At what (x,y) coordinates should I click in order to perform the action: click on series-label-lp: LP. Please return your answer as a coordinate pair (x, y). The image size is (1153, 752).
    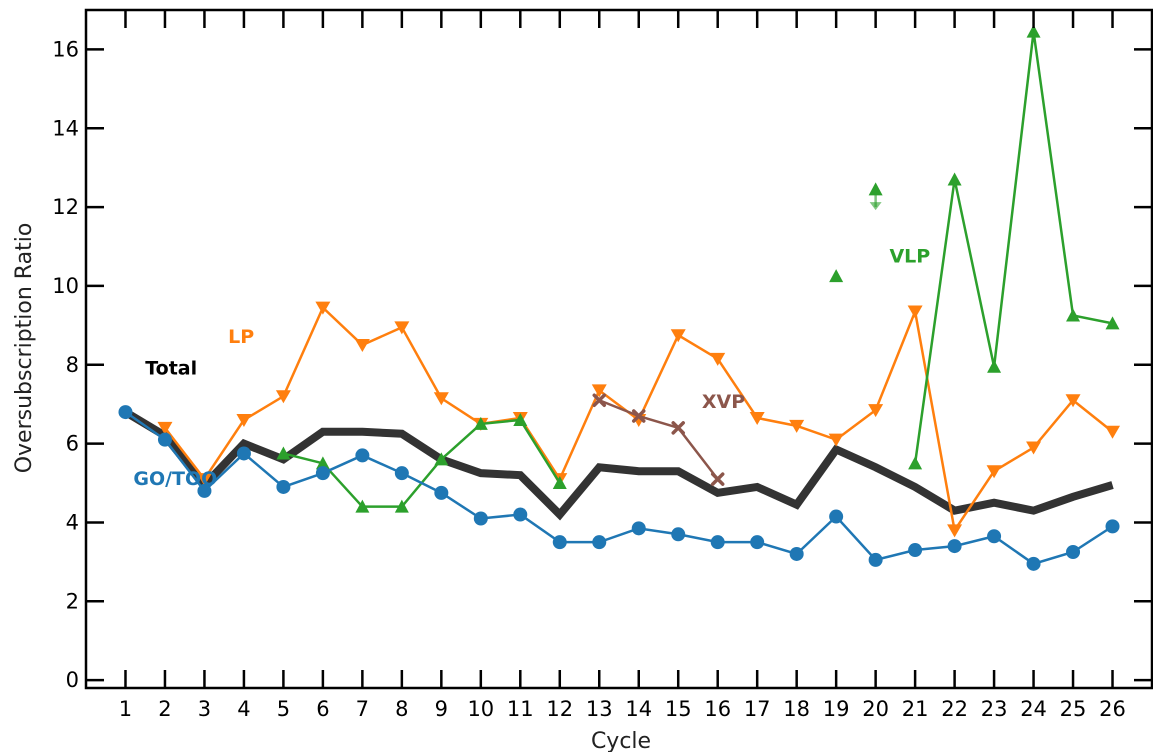
    Looking at the image, I should click on (241, 337).